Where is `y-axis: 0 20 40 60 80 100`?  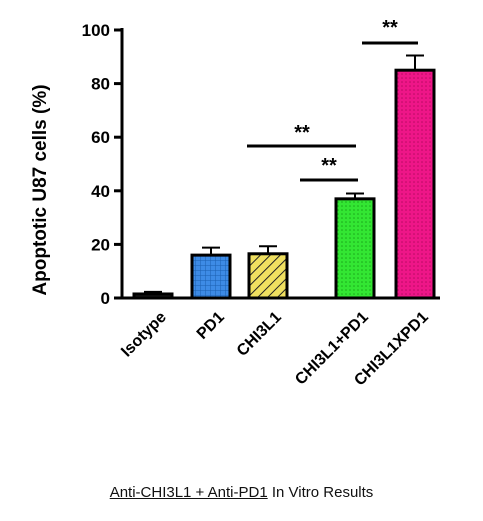
y-axis: 0 20 40 60 80 100 is located at coordinates (103, 164).